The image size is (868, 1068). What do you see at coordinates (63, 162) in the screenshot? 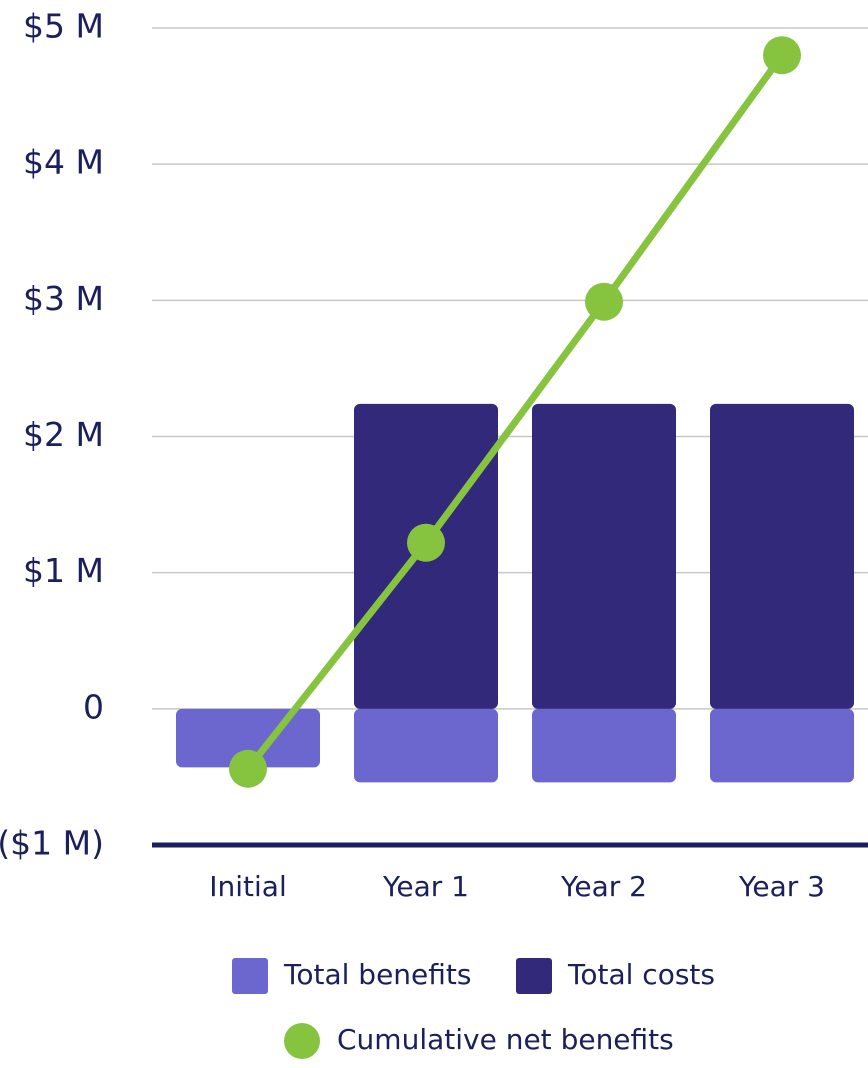
I see `y-tick-label: $4 M` at bounding box center [63, 162].